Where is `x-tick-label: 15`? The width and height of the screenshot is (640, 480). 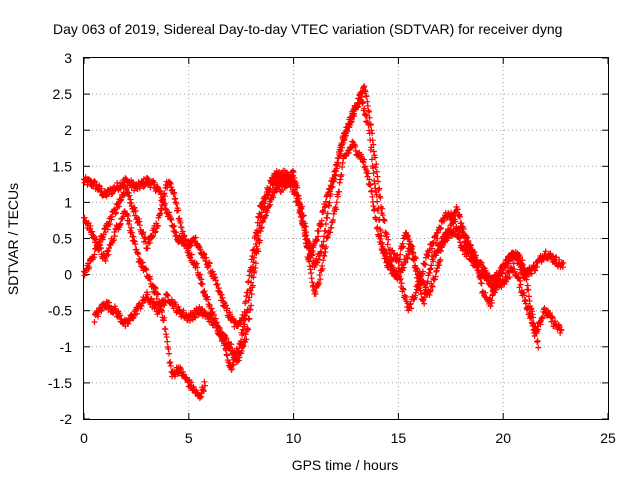 x-tick-label: 15 is located at coordinates (399, 438).